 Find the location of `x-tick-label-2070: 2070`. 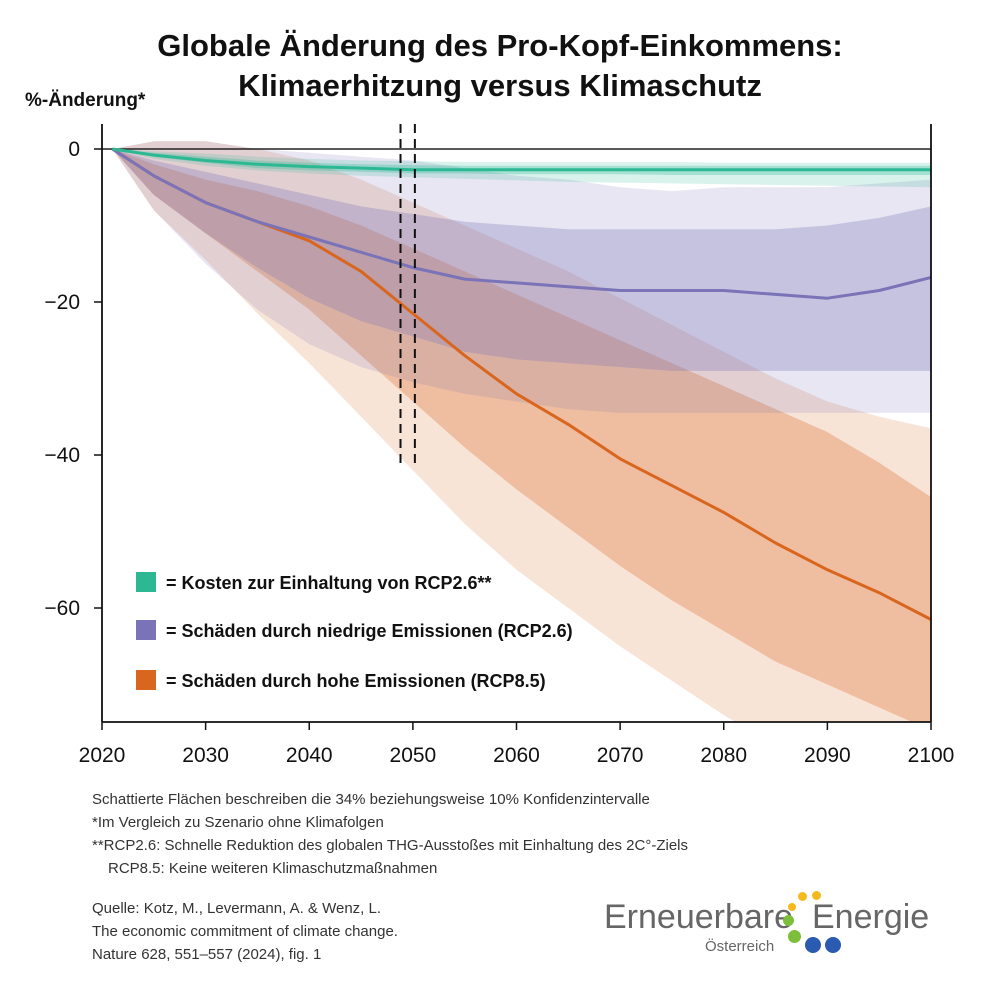

x-tick-label-2070: 2070 is located at coordinates (620, 755).